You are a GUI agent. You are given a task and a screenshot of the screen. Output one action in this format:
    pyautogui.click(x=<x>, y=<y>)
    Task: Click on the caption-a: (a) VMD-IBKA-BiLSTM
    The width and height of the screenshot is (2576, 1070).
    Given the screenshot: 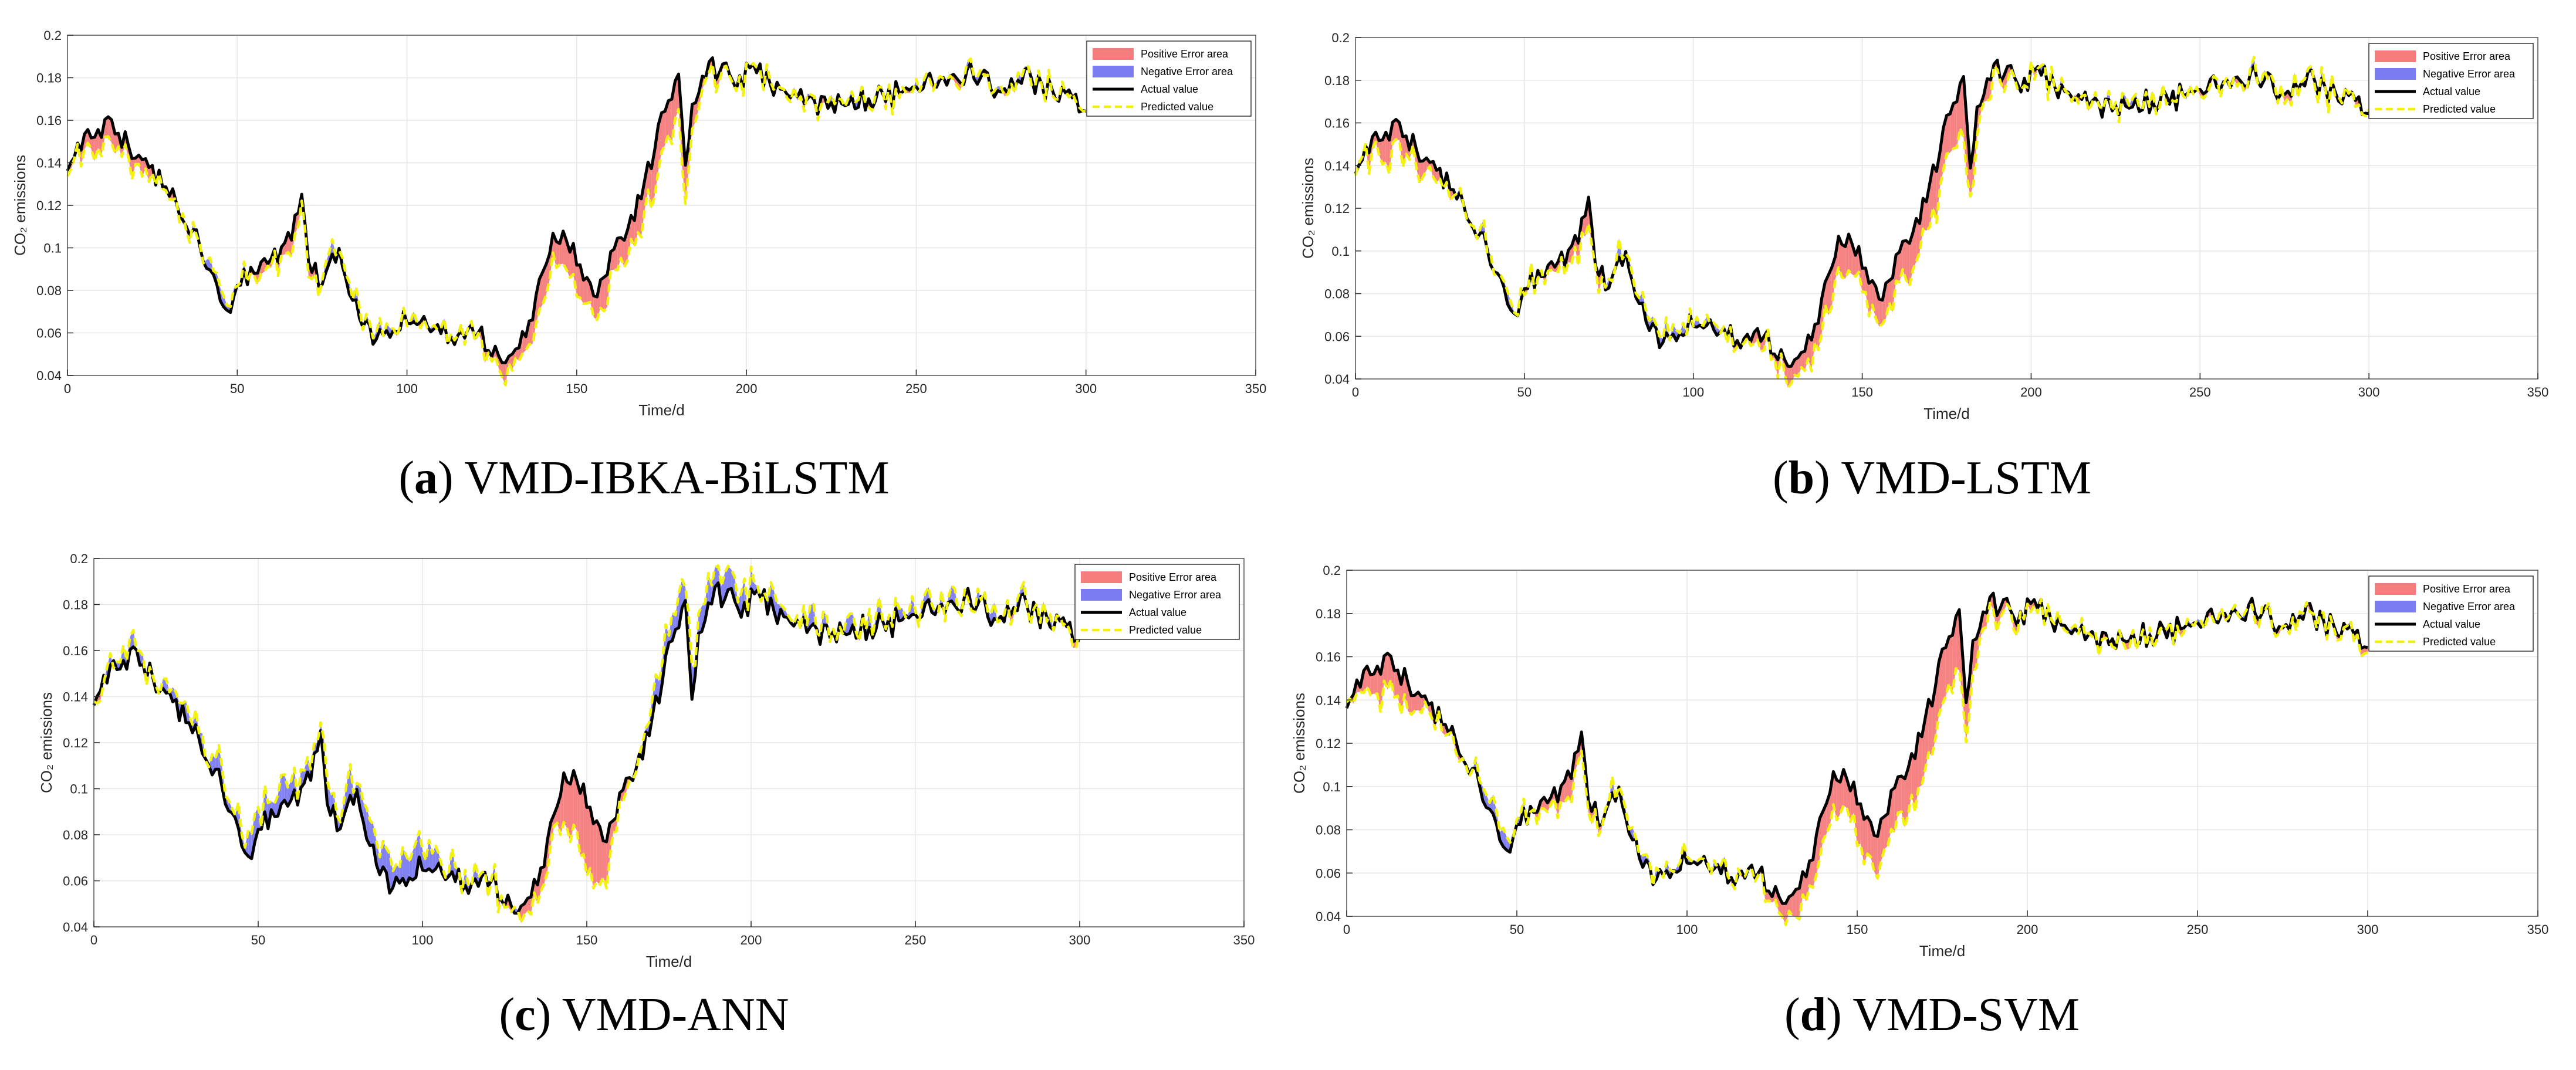 What is the action you would take?
    pyautogui.click(x=644, y=478)
    